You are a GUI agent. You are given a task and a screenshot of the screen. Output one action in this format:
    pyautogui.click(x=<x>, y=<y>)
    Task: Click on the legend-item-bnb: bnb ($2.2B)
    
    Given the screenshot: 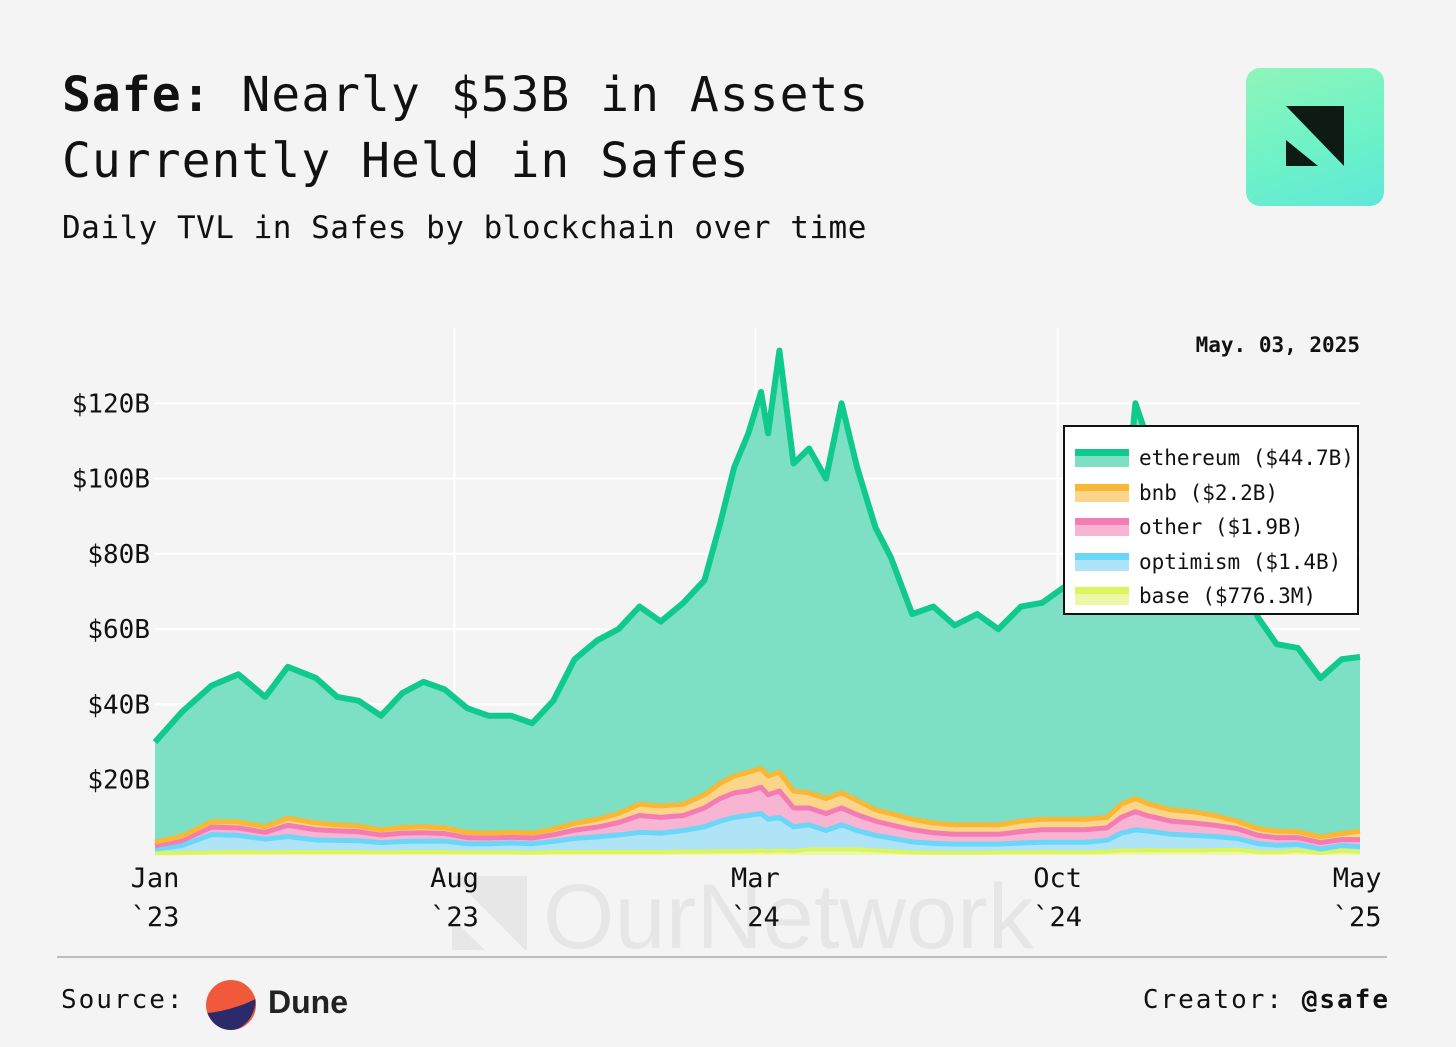 What is the action you would take?
    pyautogui.click(x=1216, y=493)
    